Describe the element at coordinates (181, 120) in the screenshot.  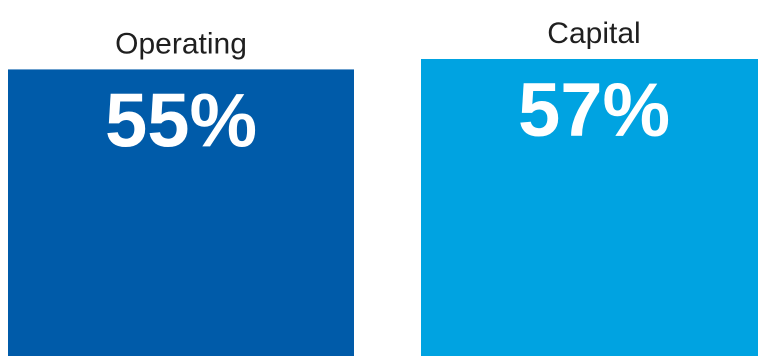
I see `value-label-operating: 55%` at that location.